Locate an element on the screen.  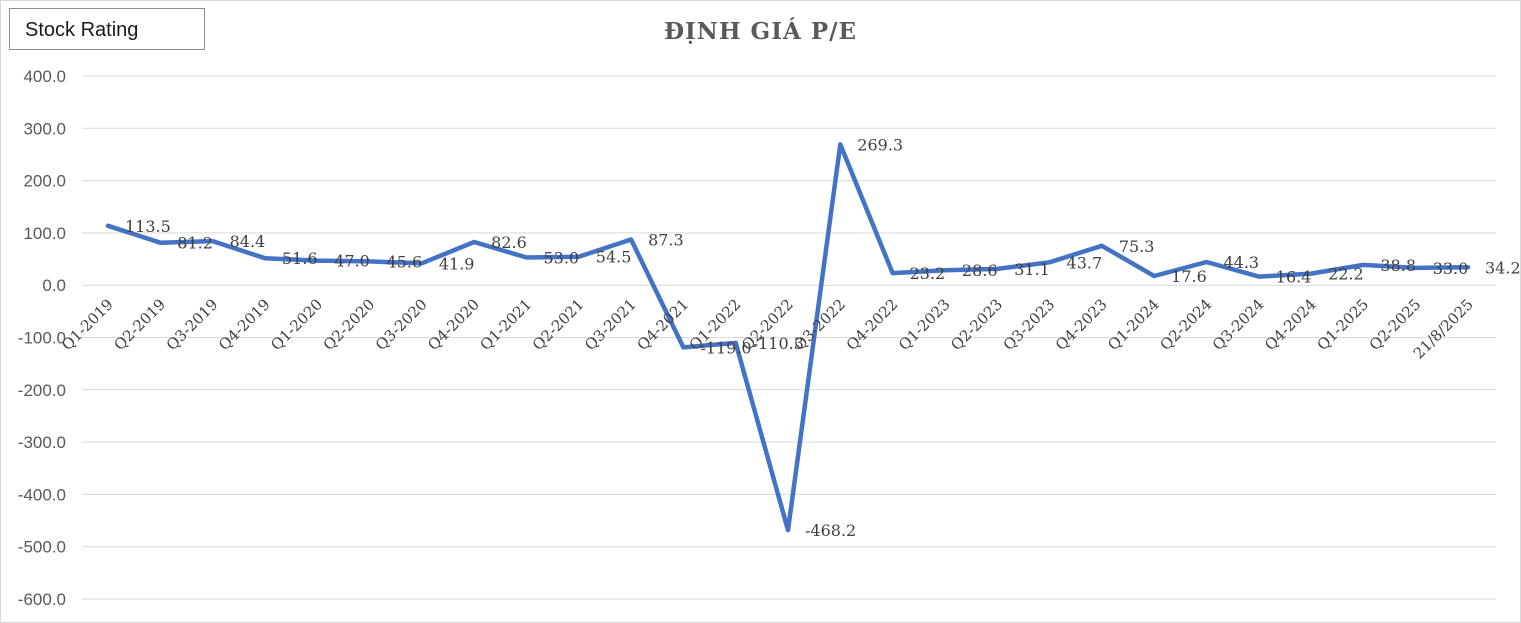
data-label: 45.6 is located at coordinates (405, 261).